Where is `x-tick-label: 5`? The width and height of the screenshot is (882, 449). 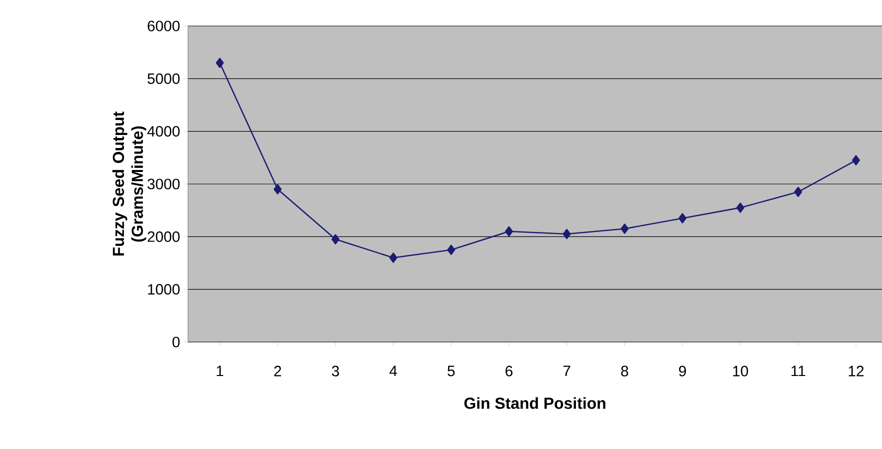
x-tick-label: 5 is located at coordinates (451, 371).